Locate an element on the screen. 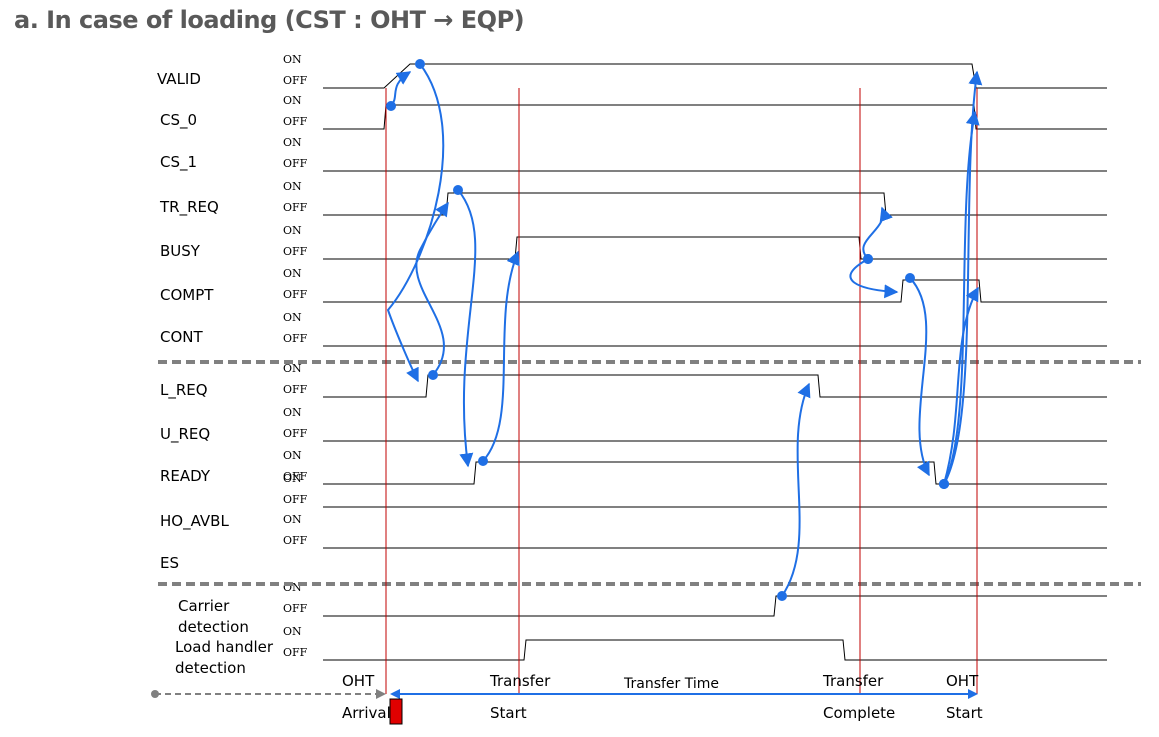 This screenshot has width=1159, height=737. handshake-dot-ready-off-to-compt-off is located at coordinates (944, 484).